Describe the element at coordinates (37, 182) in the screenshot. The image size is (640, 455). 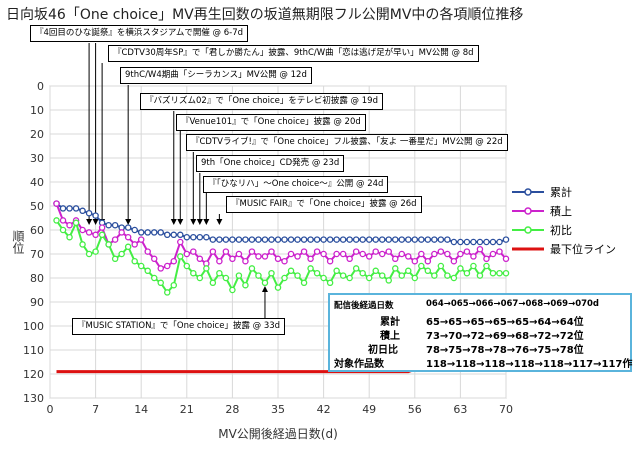
I see `y-tick-label: 40` at that location.